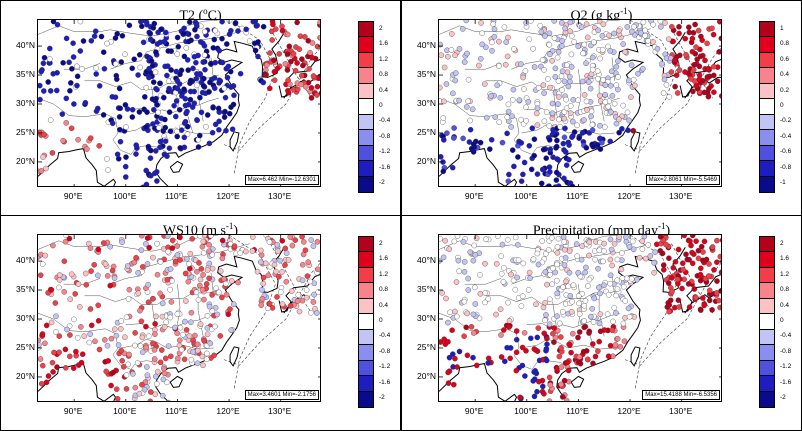 This screenshot has height=431, width=802. What do you see at coordinates (786, 336) in the screenshot?
I see `colorbar-label: -0.4` at bounding box center [786, 336].